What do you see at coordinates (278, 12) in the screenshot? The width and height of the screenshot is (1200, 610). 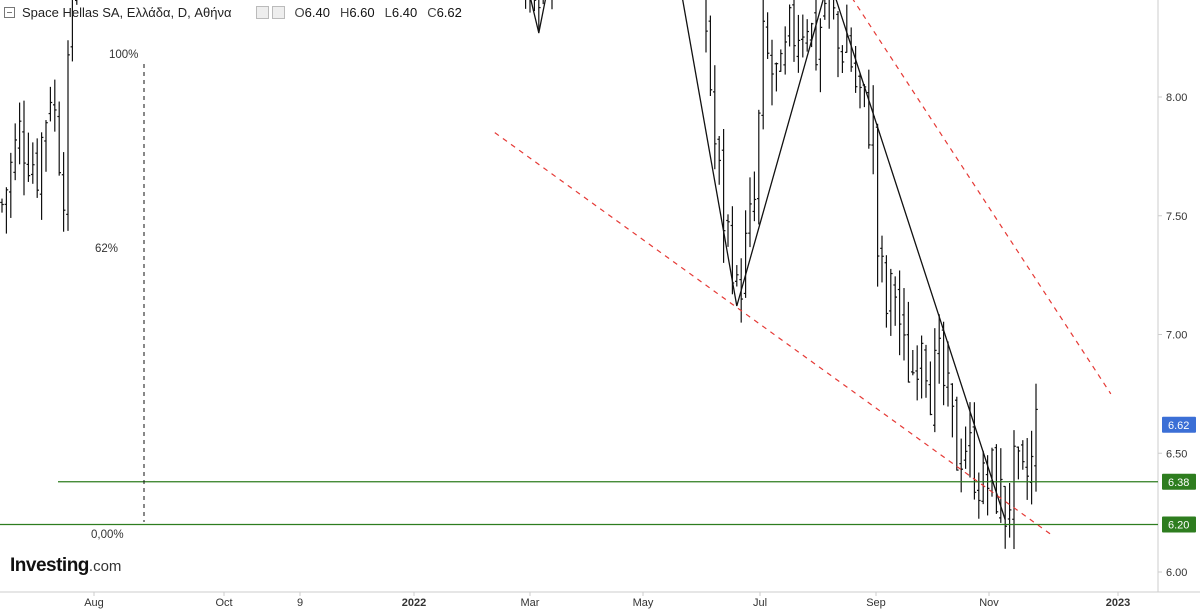 I see `visibility-icon` at bounding box center [278, 12].